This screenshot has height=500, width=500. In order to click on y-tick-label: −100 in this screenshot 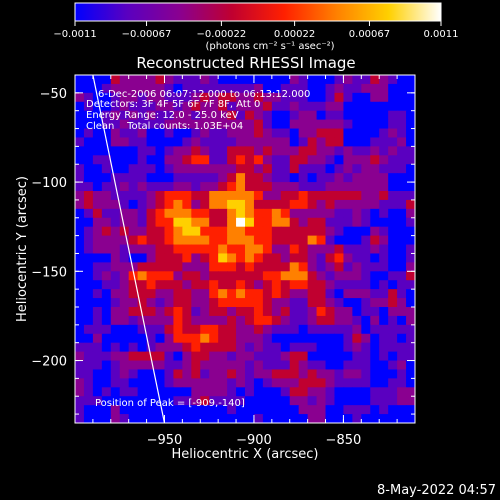, I will do `click(49, 183)`.